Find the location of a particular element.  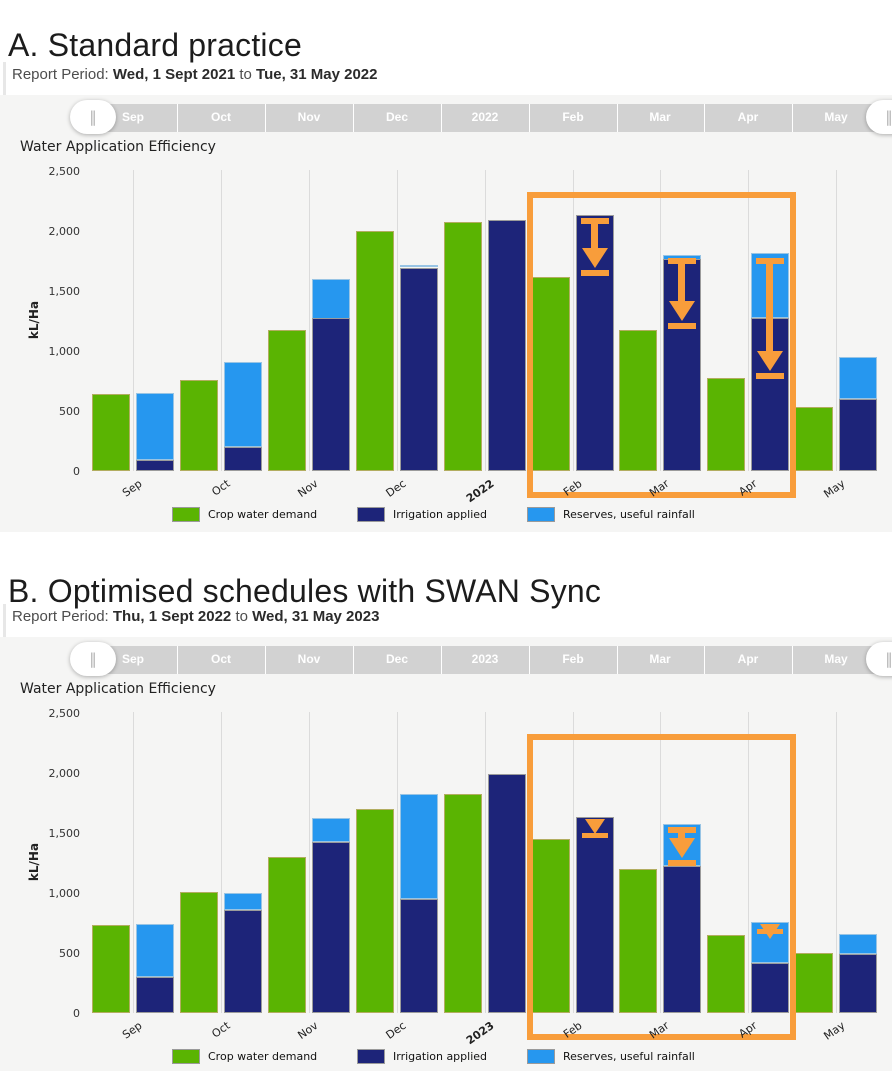

slider-month-label: Oct is located at coordinates (220, 117).